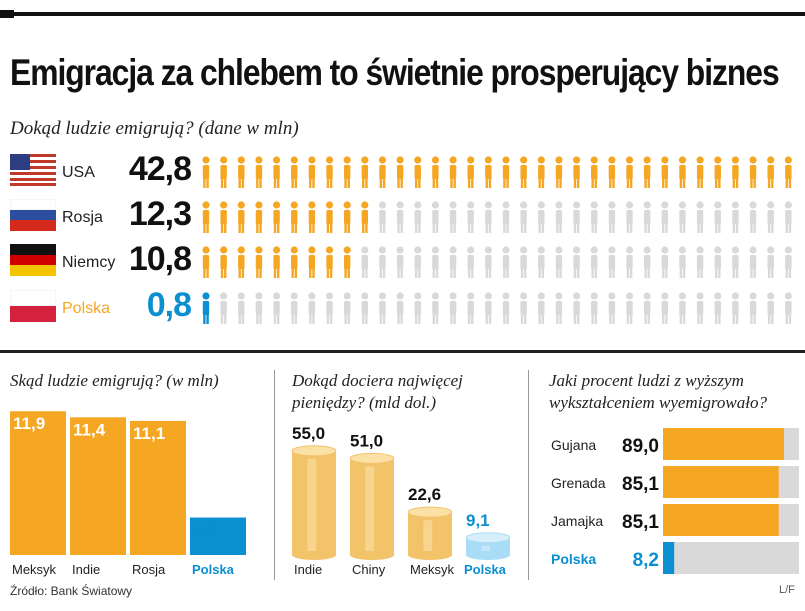 The height and width of the screenshot is (611, 805). What do you see at coordinates (89, 429) in the screenshot?
I see `data-label: 11,4` at bounding box center [89, 429].